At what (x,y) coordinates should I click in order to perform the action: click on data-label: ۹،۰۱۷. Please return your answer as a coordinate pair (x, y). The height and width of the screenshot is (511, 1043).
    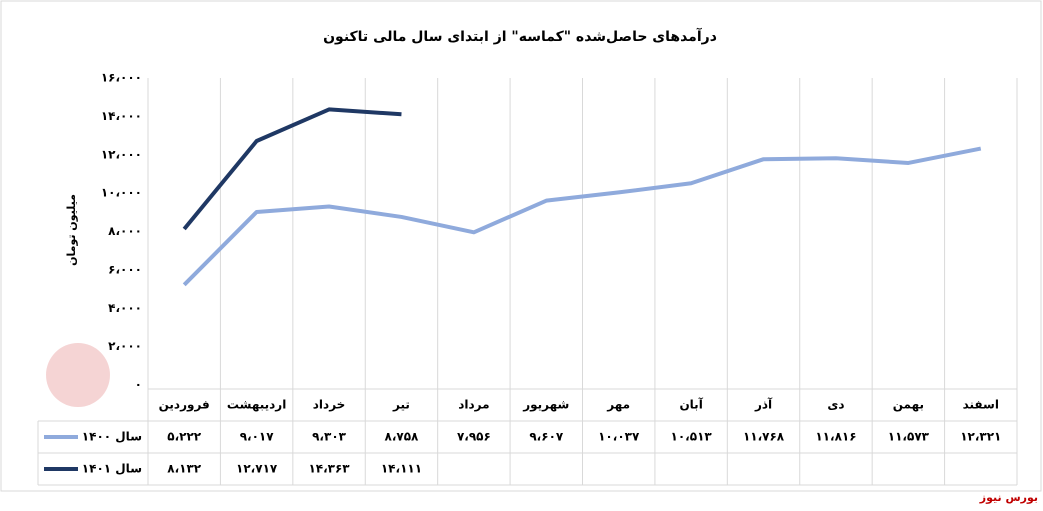
    Looking at the image, I should click on (257, 437).